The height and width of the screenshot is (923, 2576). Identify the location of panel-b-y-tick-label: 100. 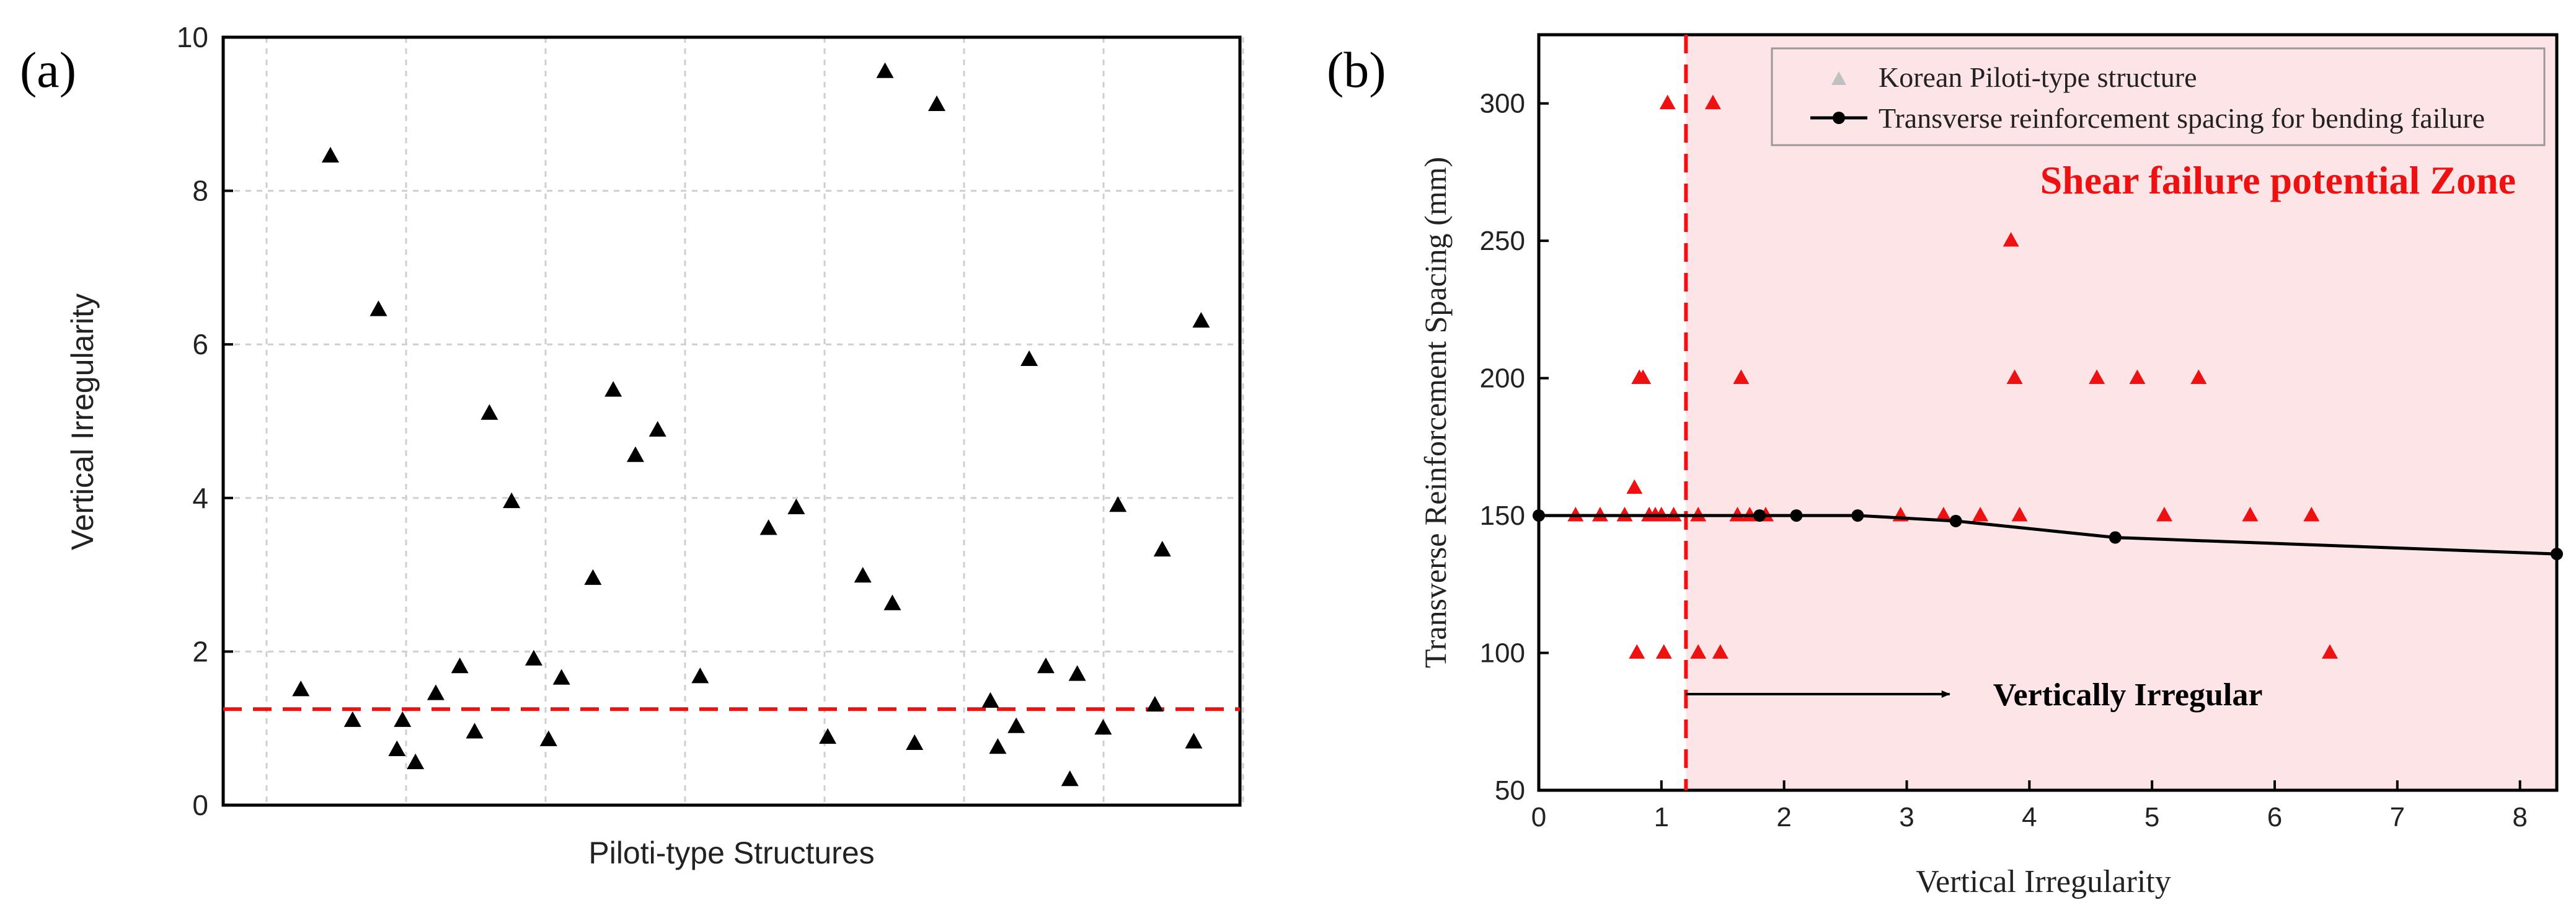
(1502, 653).